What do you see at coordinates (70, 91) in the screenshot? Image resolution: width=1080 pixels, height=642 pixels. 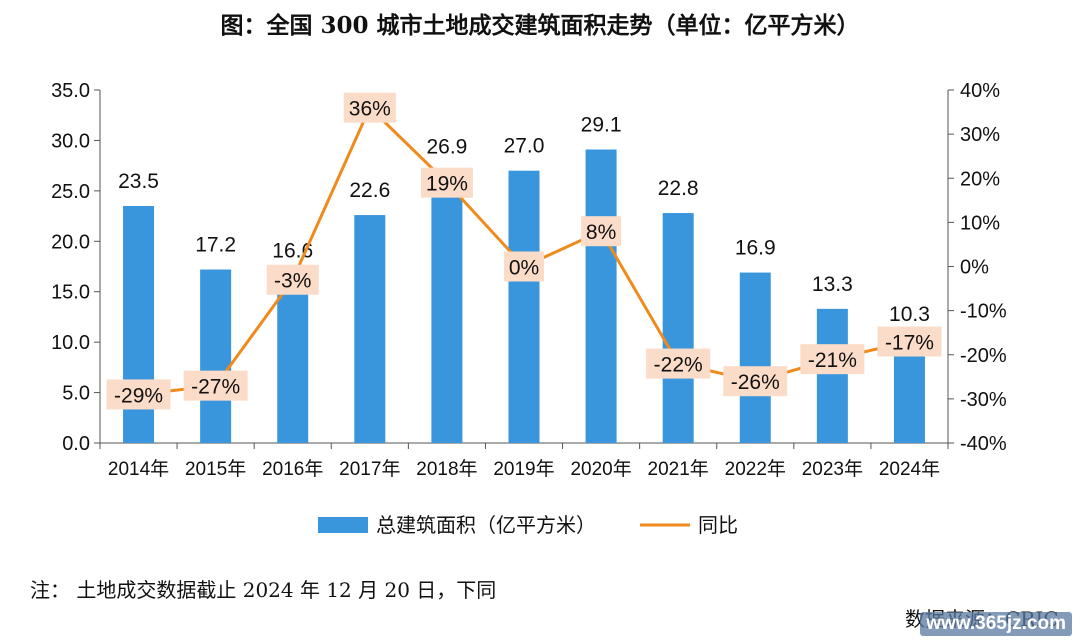 I see `left-tick-label: 35.0` at bounding box center [70, 91].